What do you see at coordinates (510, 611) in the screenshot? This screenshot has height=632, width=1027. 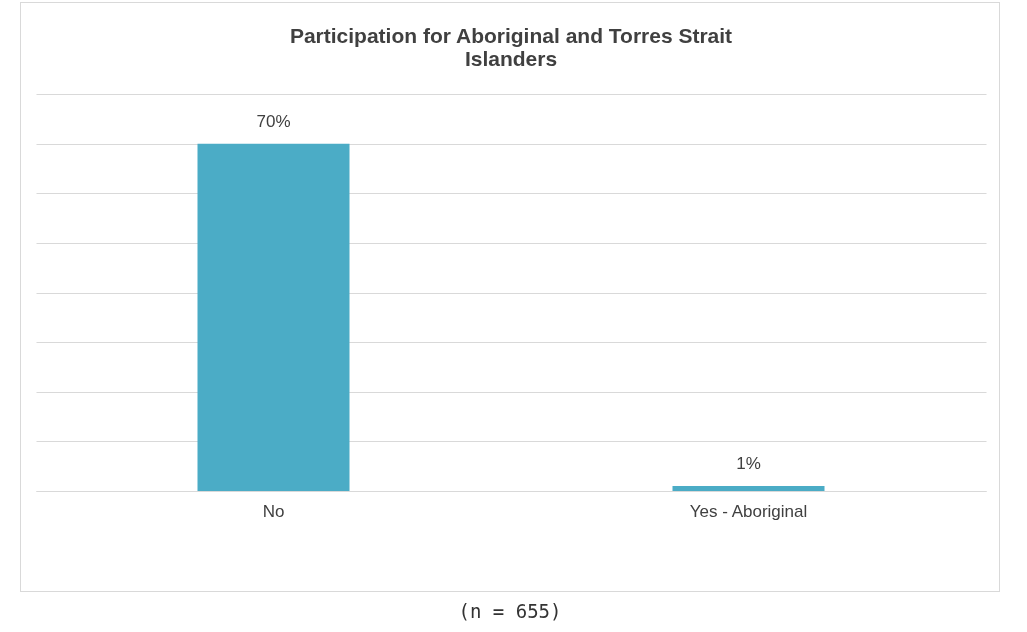 I see `text: (n = 655)` at bounding box center [510, 611].